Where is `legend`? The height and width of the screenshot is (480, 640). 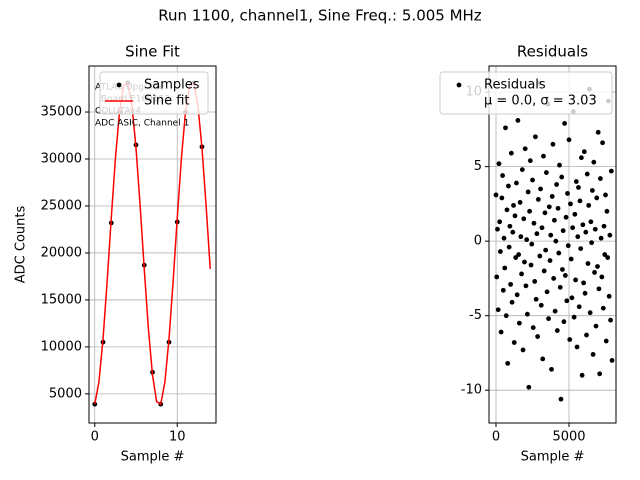
legend is located at coordinates (154, 93).